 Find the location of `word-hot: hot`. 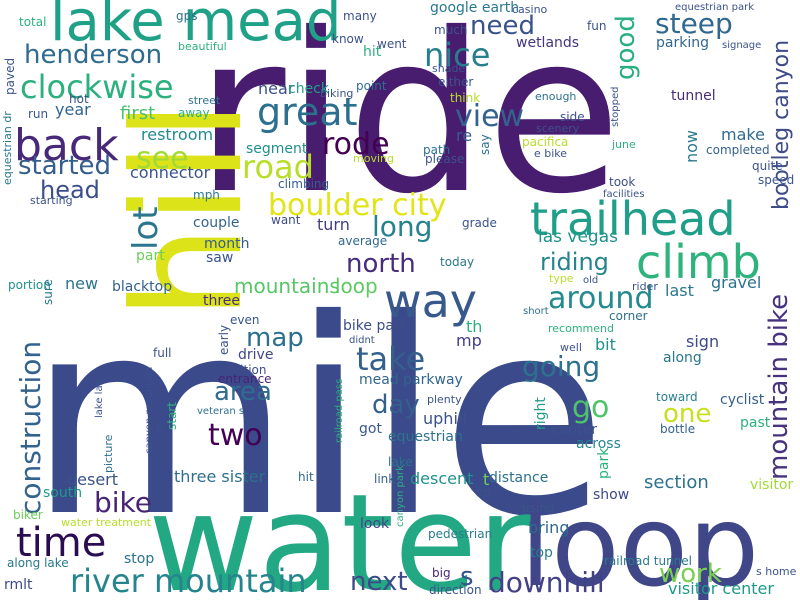

word-hot: hot is located at coordinates (79, 99).